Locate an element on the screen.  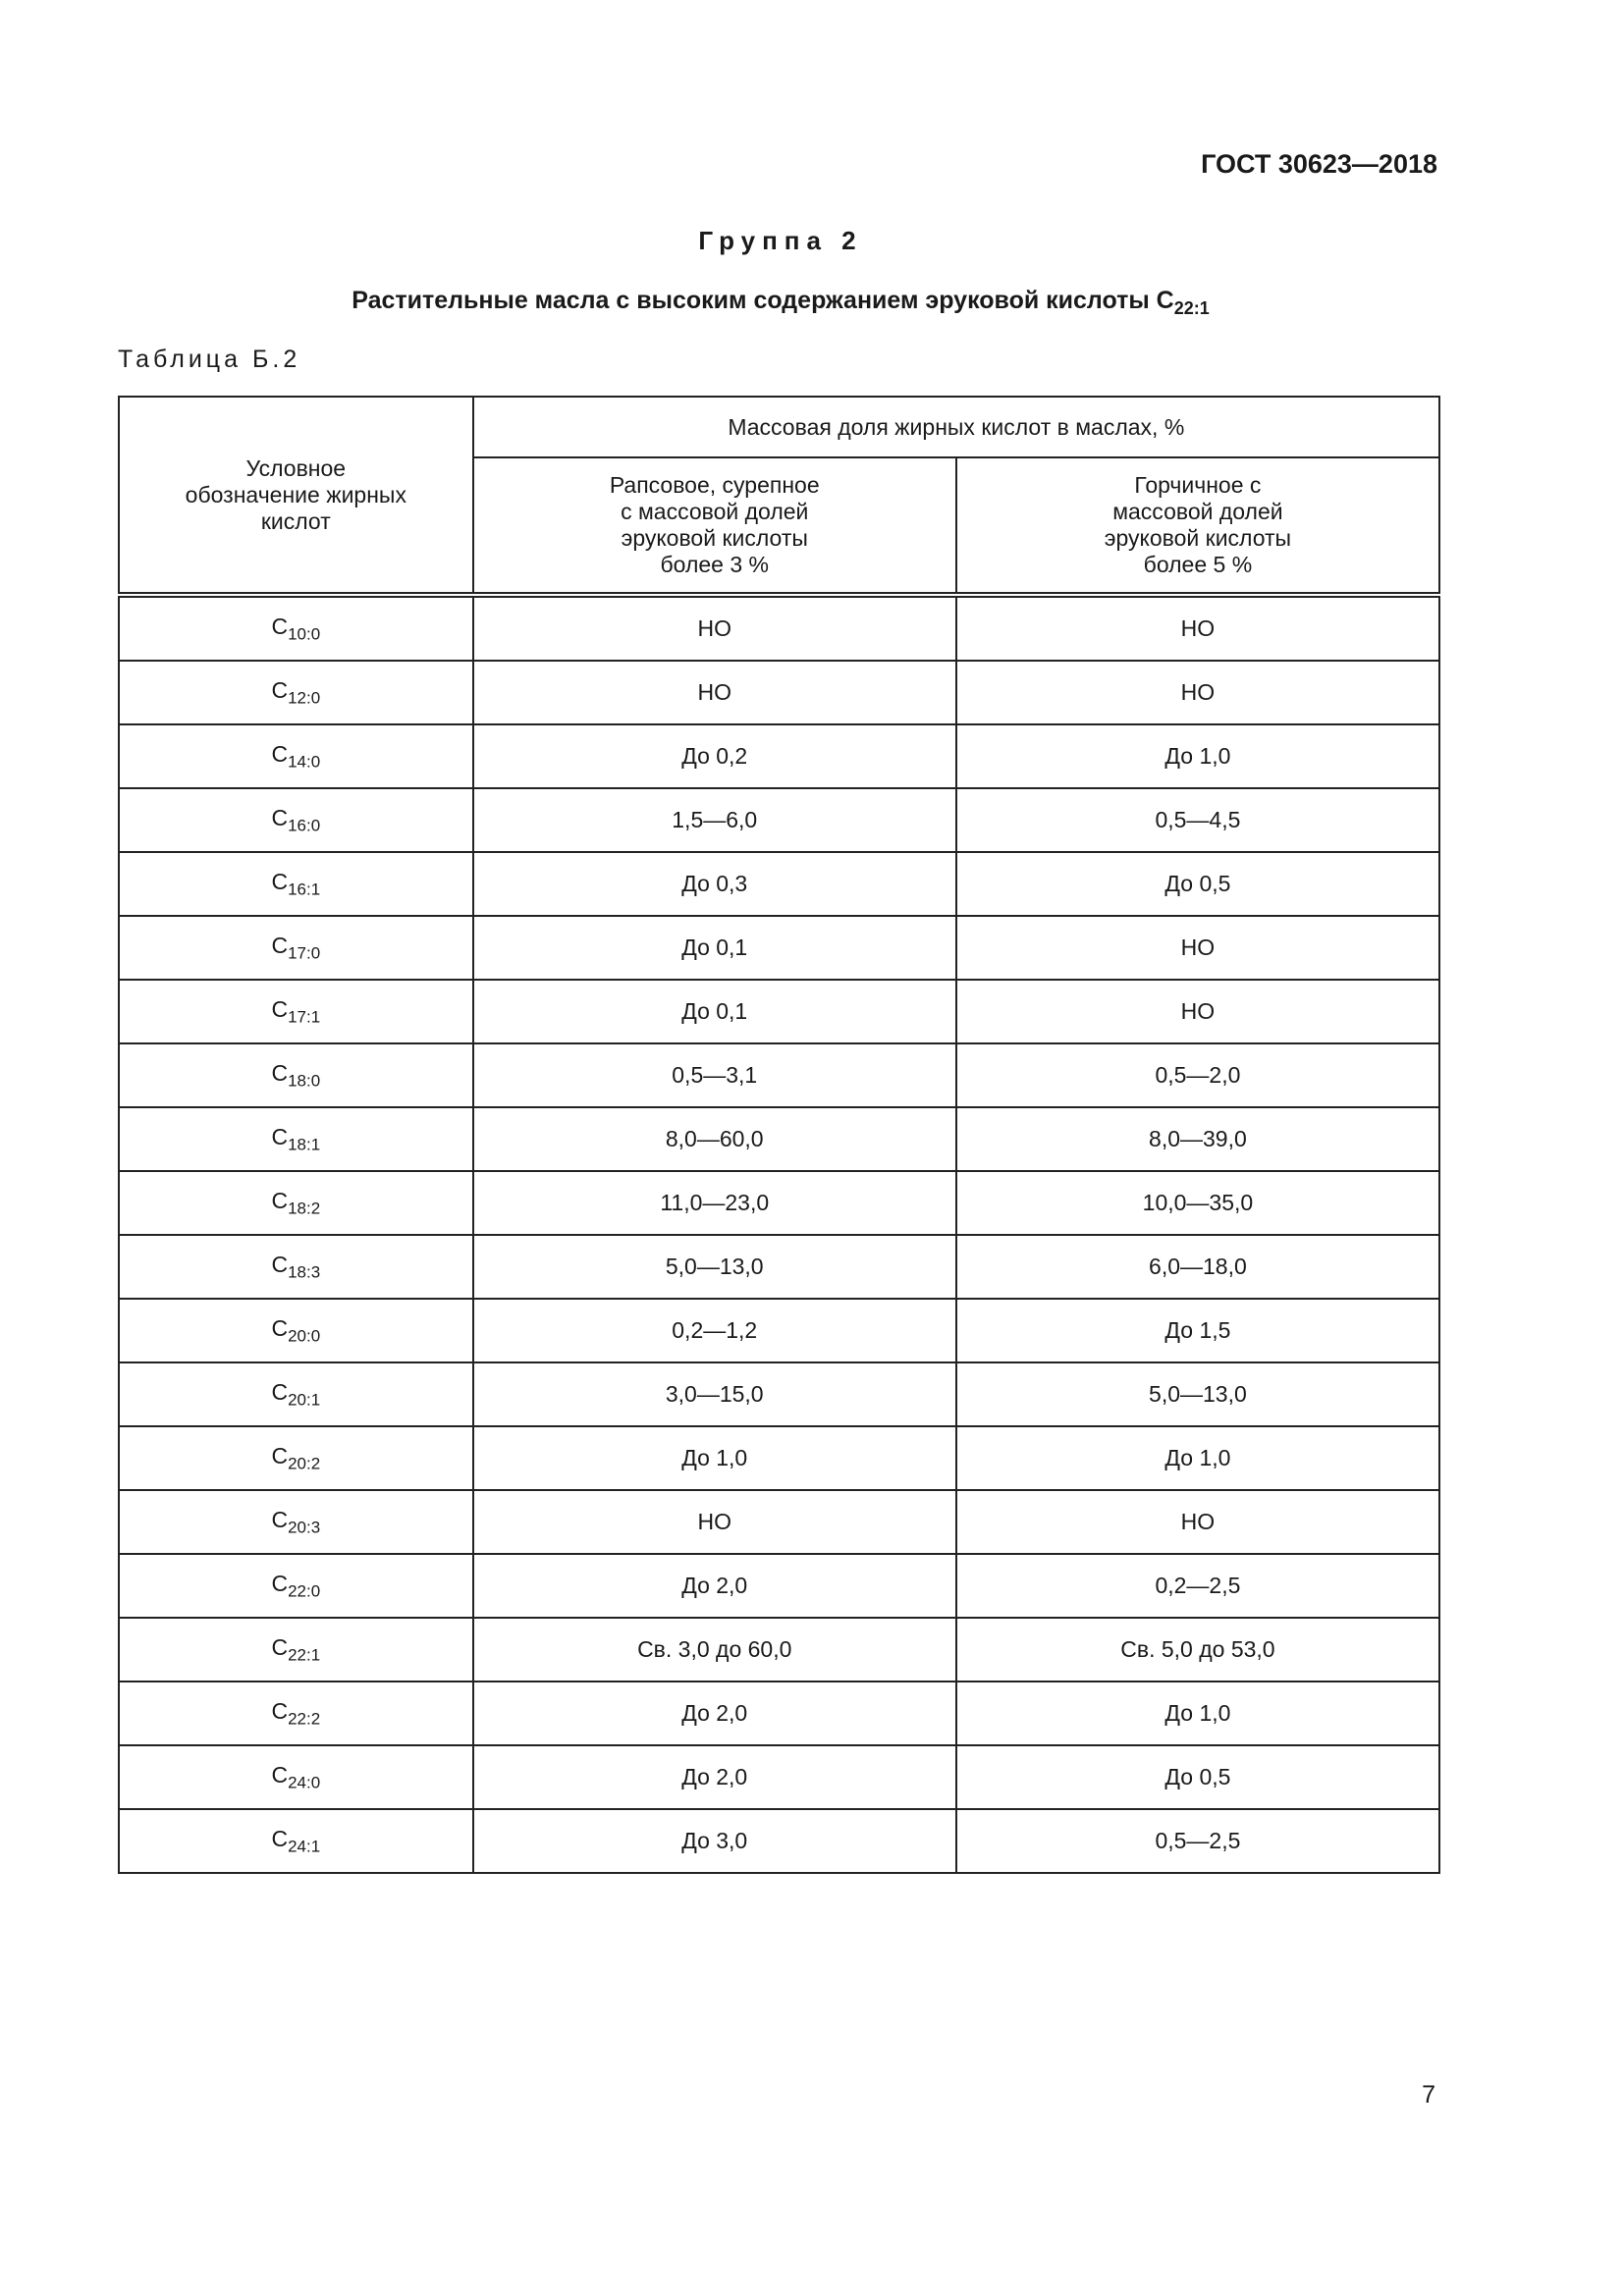
acid-cell: C10:0 is located at coordinates (296, 627).